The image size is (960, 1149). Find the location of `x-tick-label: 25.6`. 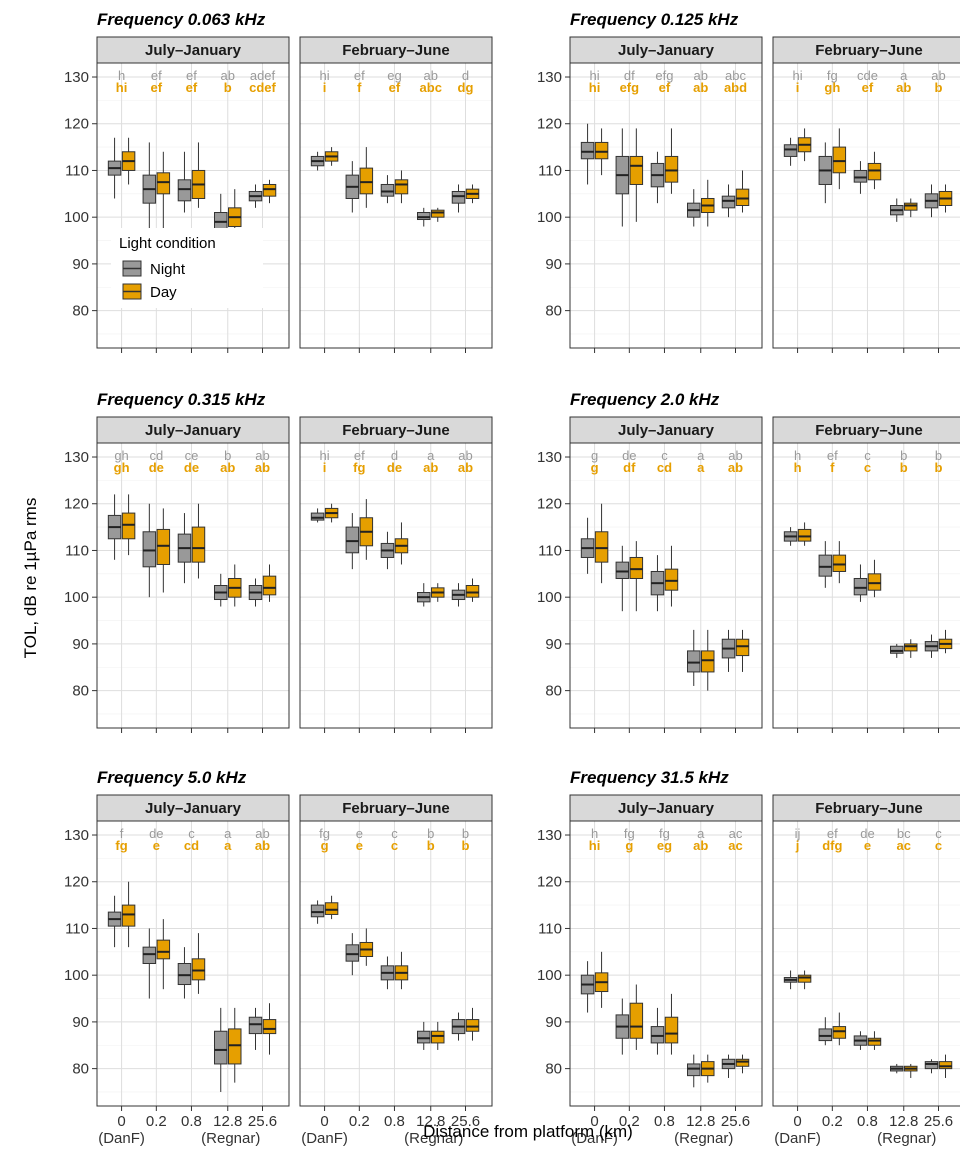

x-tick-label: 25.6 is located at coordinates (262, 1121).